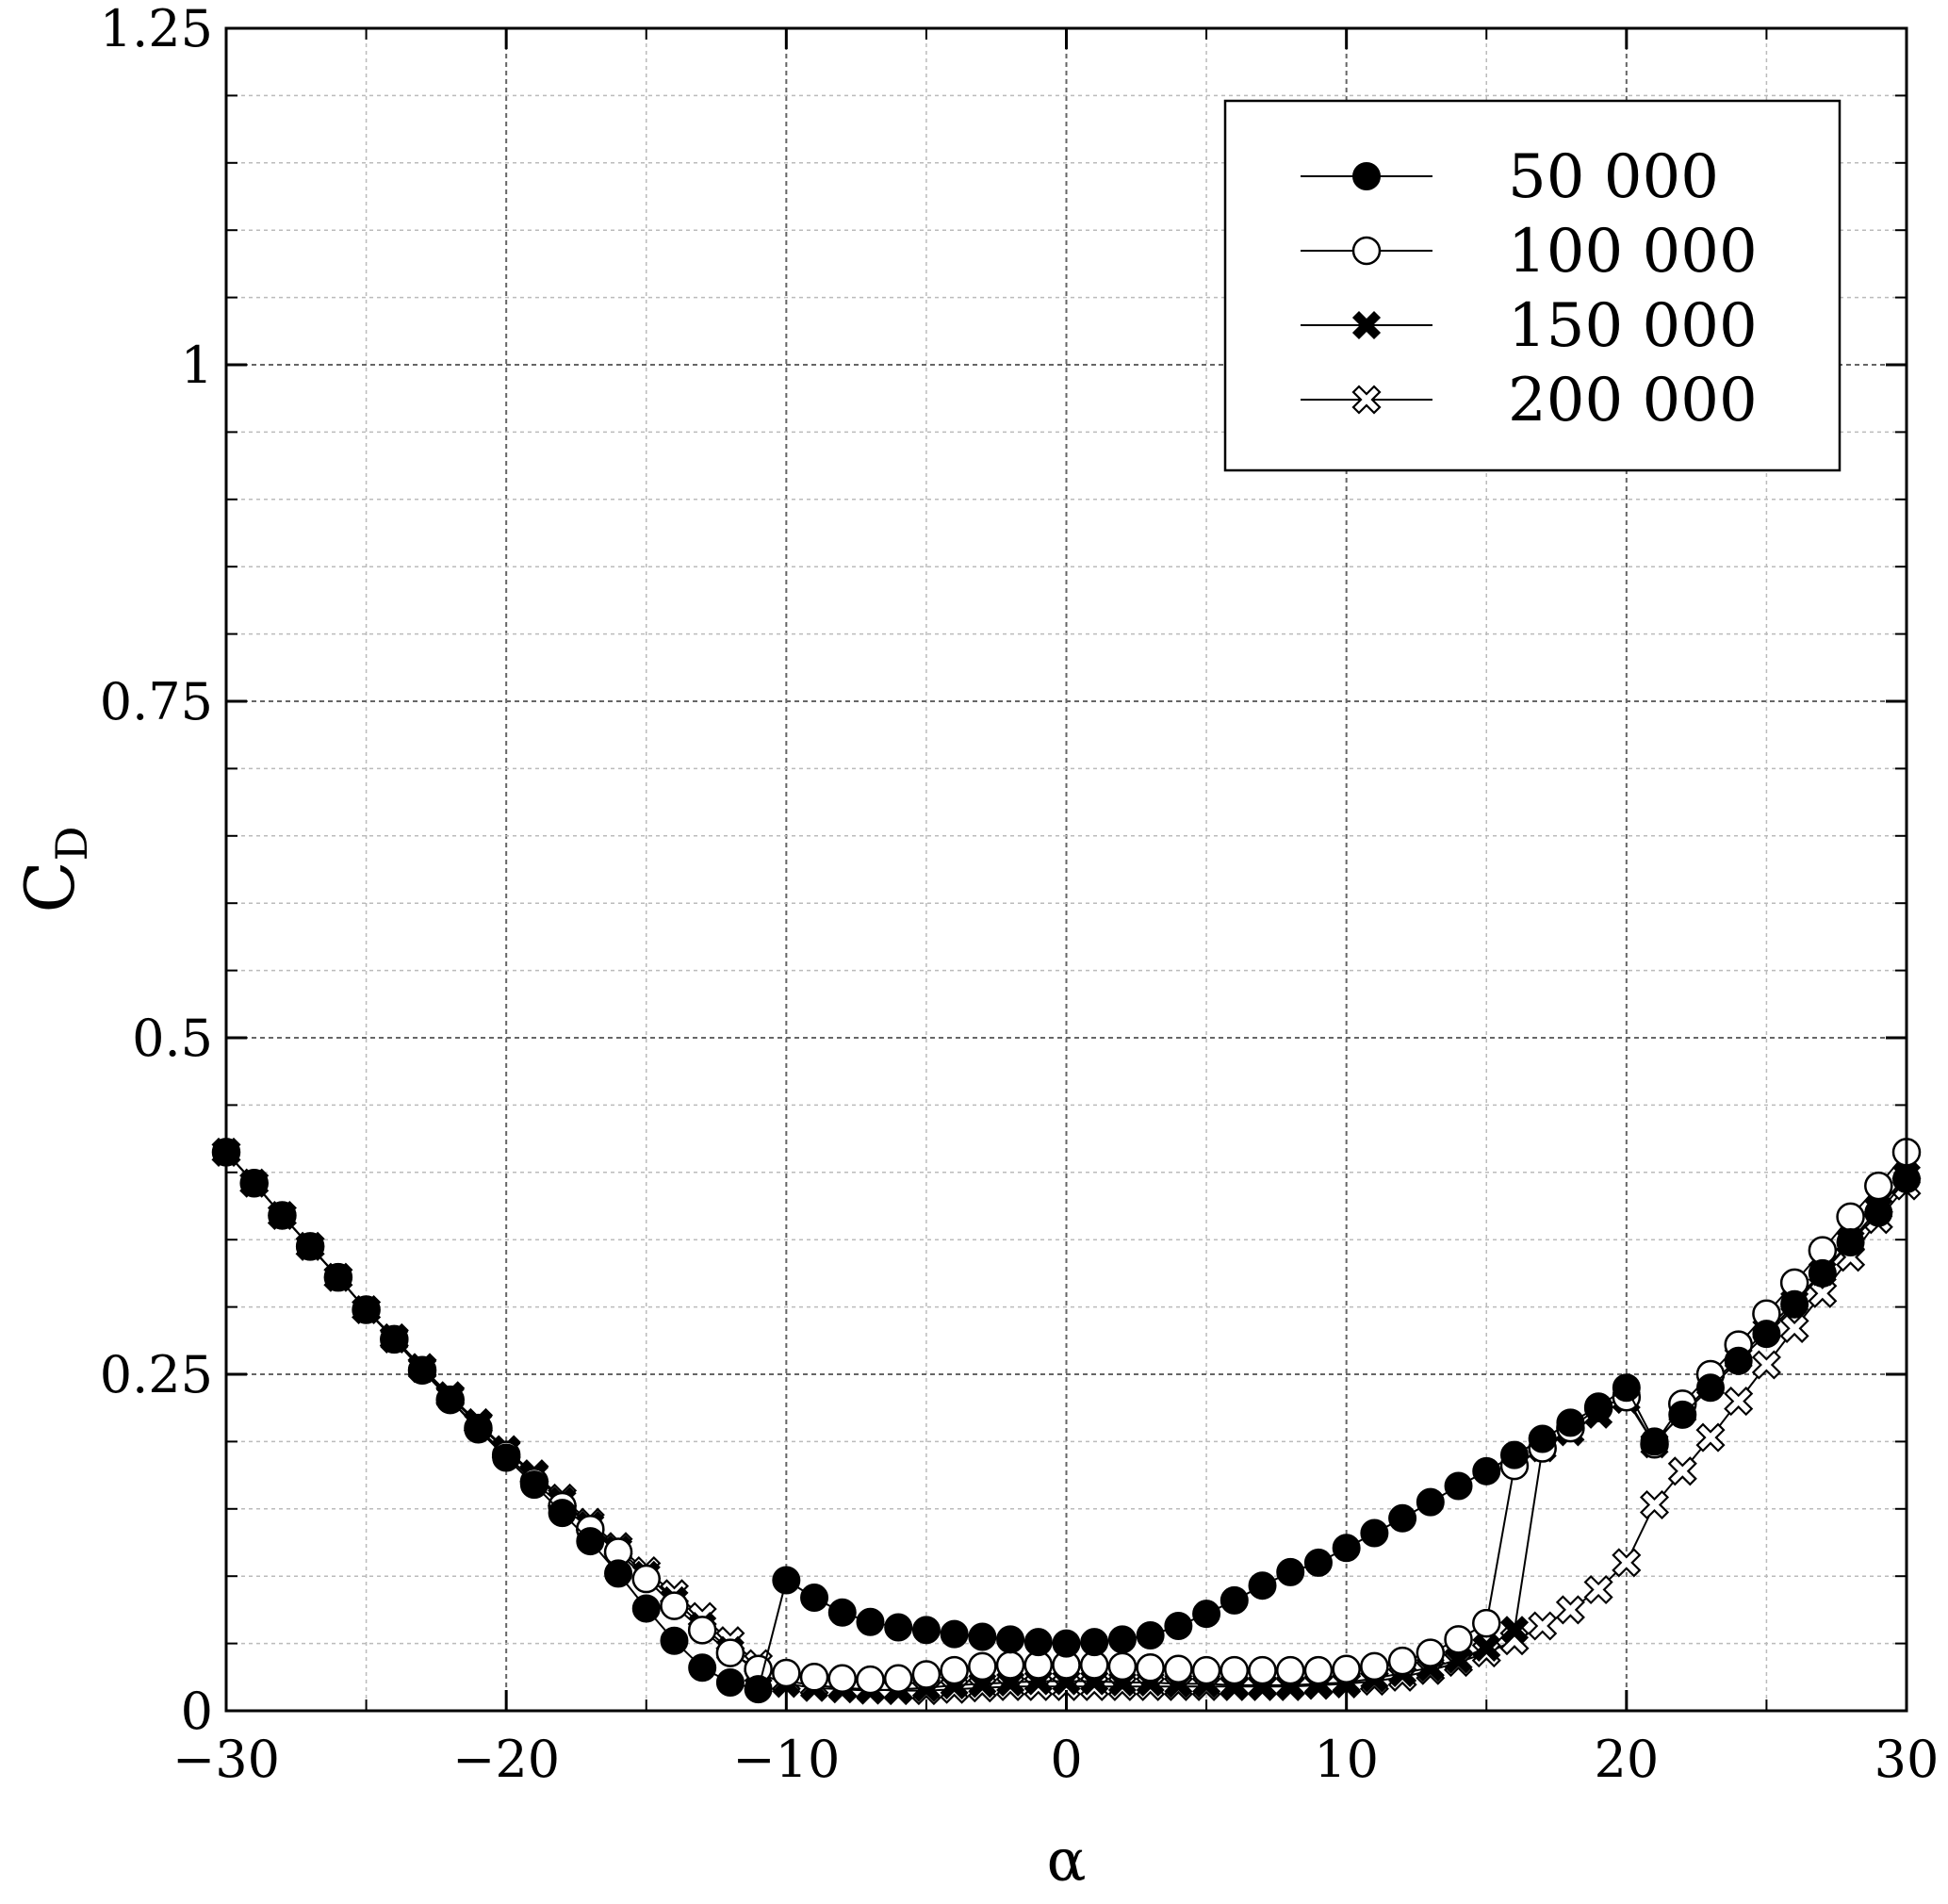 The image size is (1948, 1904). I want to click on x-axis-title: α, so click(1067, 1860).